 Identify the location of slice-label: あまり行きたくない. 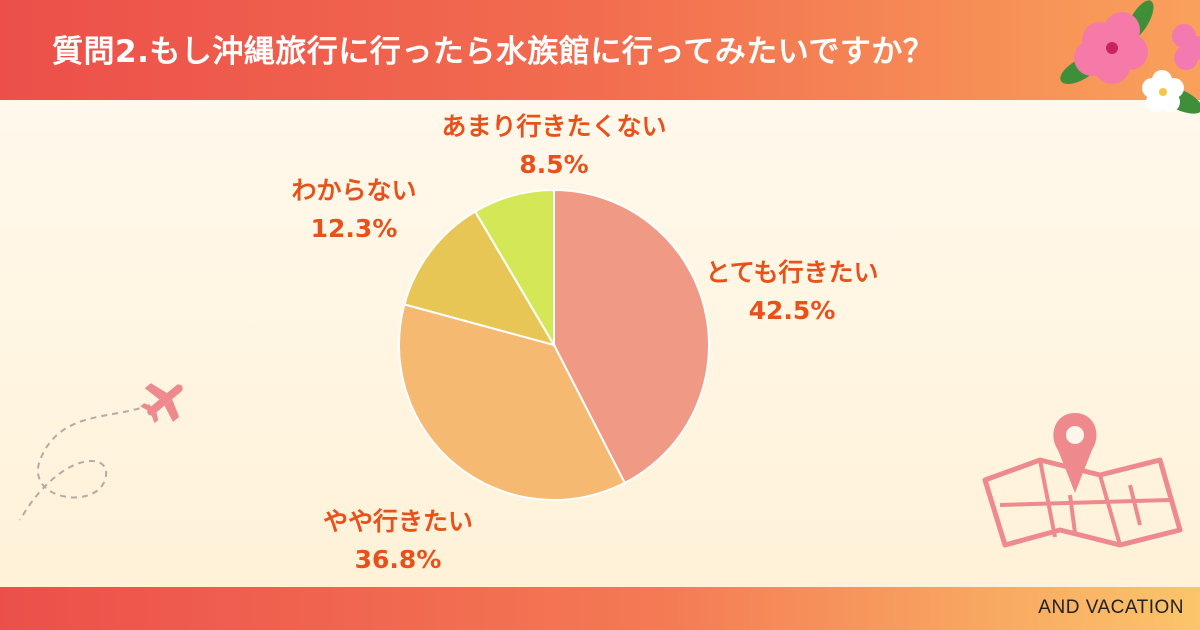
(554, 126).